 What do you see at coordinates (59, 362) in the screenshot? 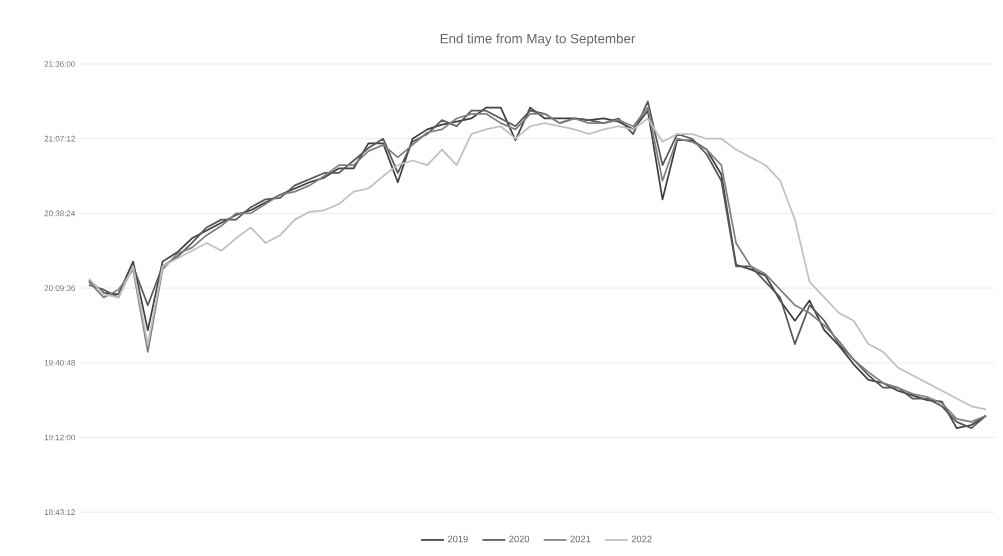
I see `y-tick-label: 19:40:48` at bounding box center [59, 362].